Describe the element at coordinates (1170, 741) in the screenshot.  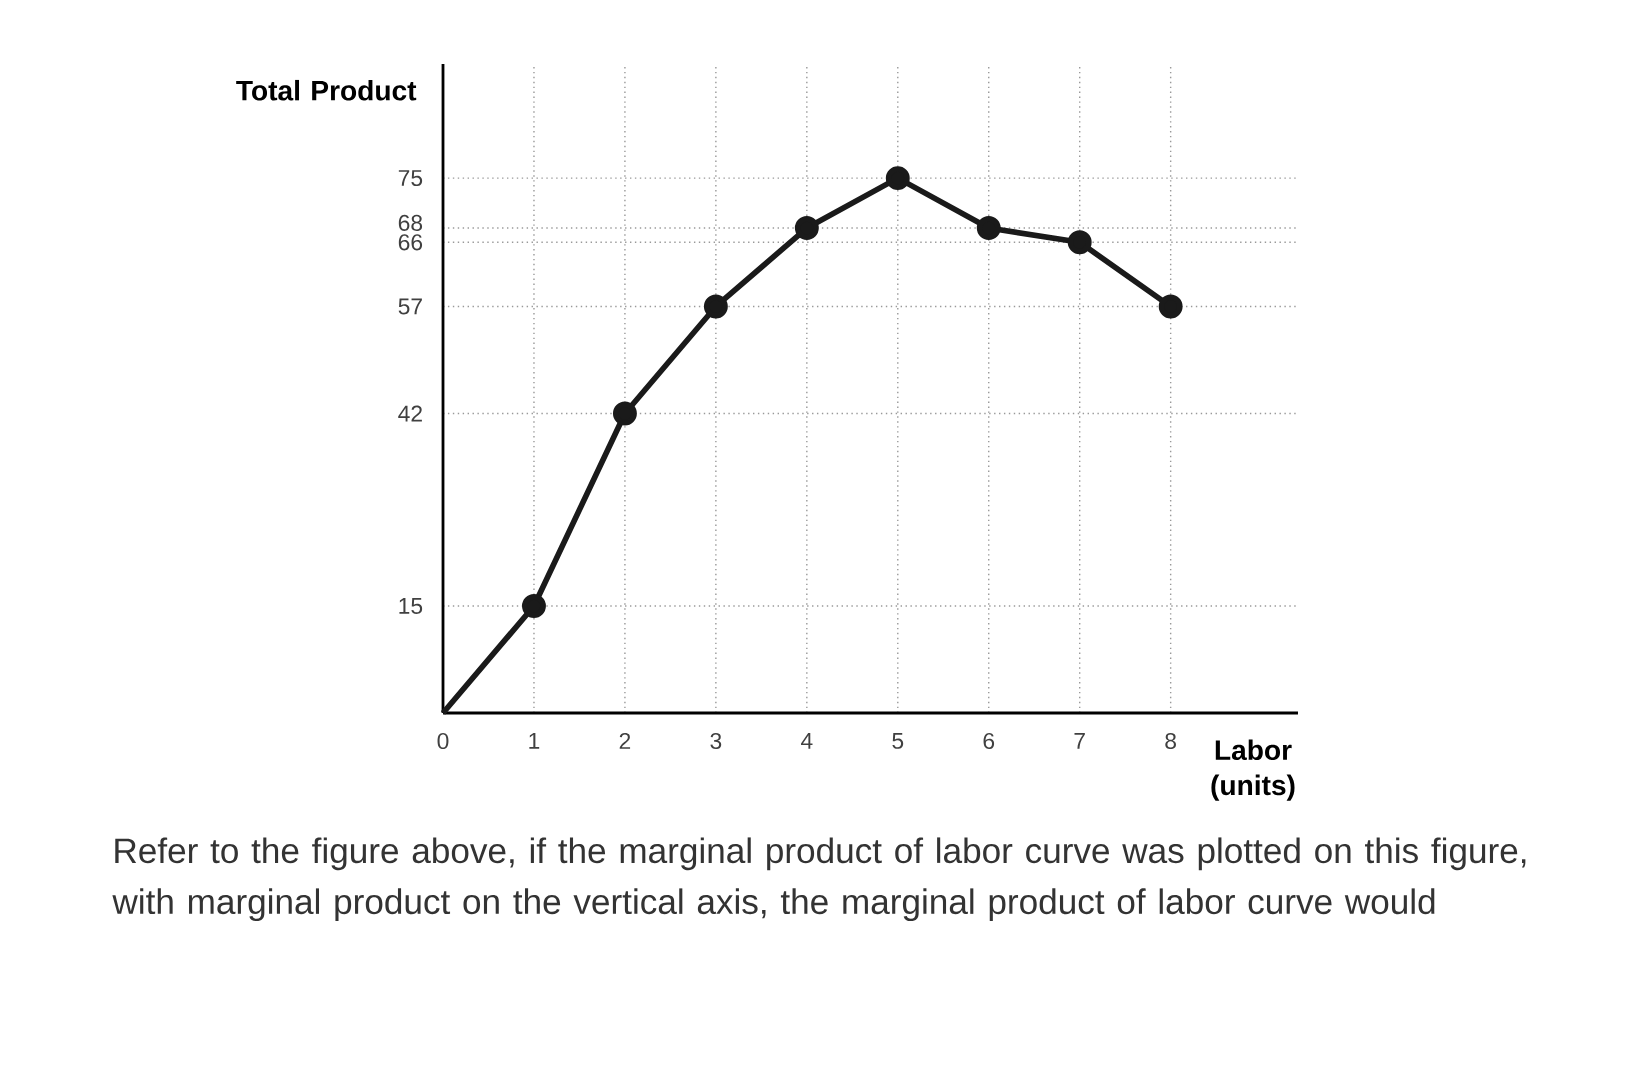
I see `x-tick-label: 8` at that location.